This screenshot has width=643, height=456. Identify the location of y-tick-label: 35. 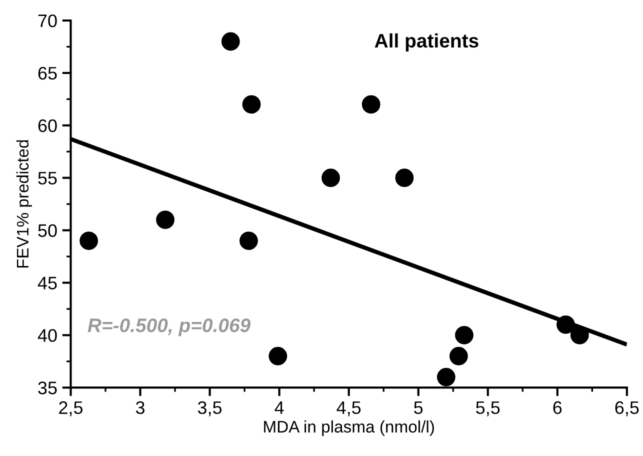
(47, 388).